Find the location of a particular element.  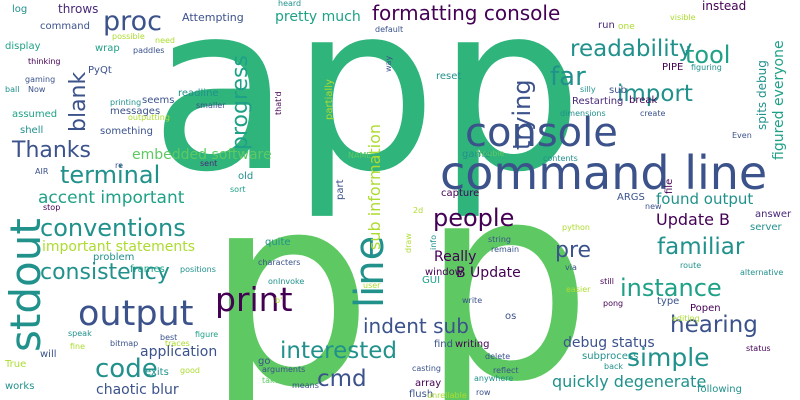

word-log: log is located at coordinates (20, 9).